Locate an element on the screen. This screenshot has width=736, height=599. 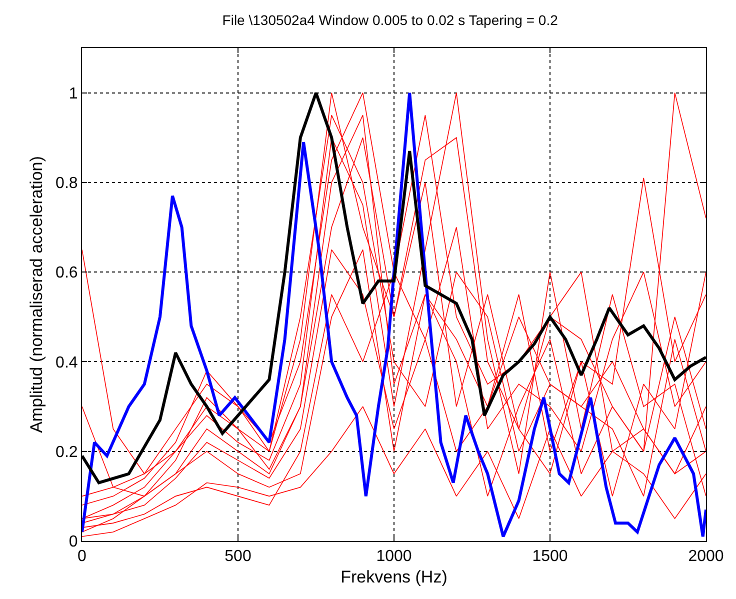
y-tick-label: 0.2 is located at coordinates (67, 452).